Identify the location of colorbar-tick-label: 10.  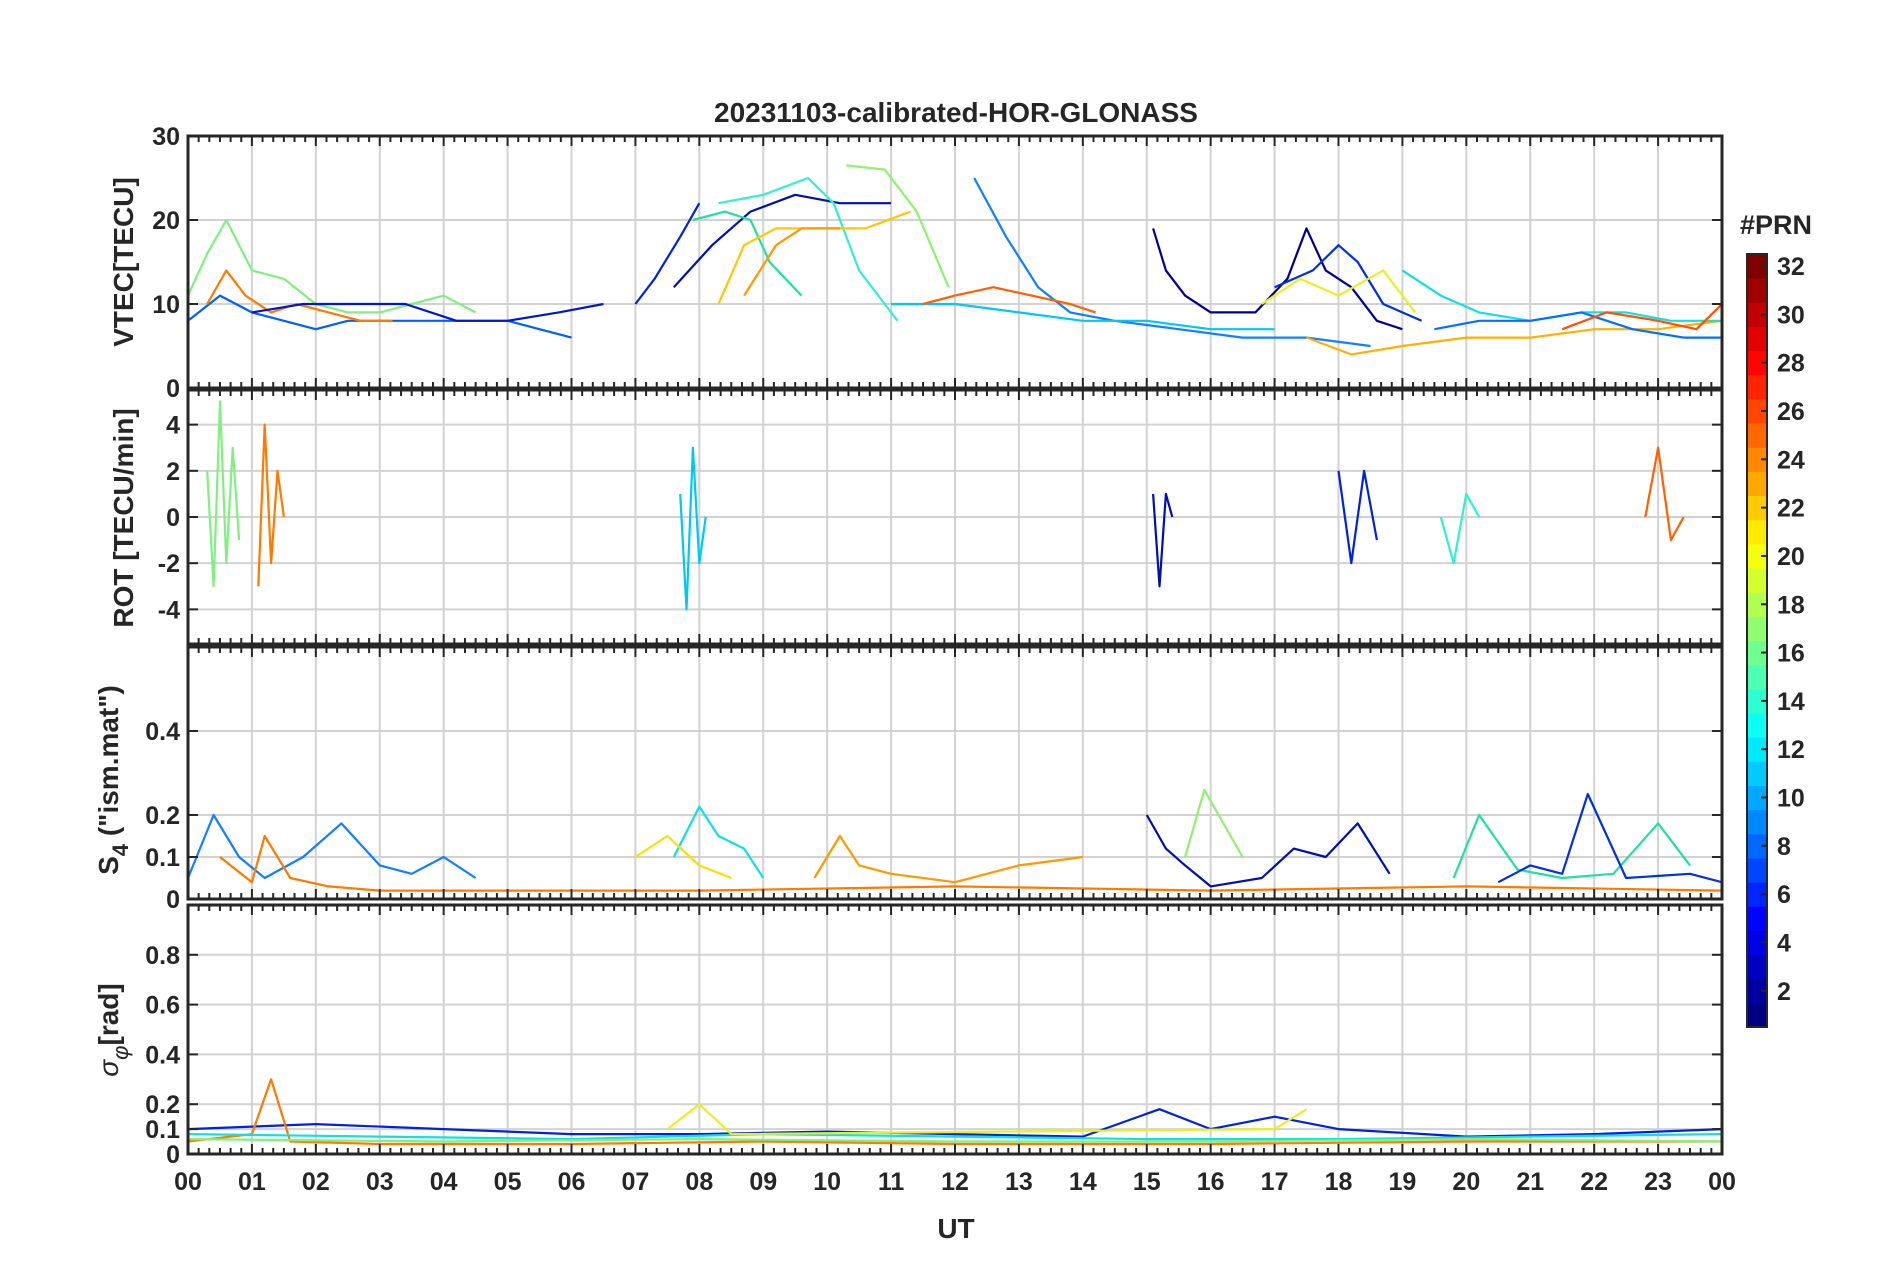
(1791, 799).